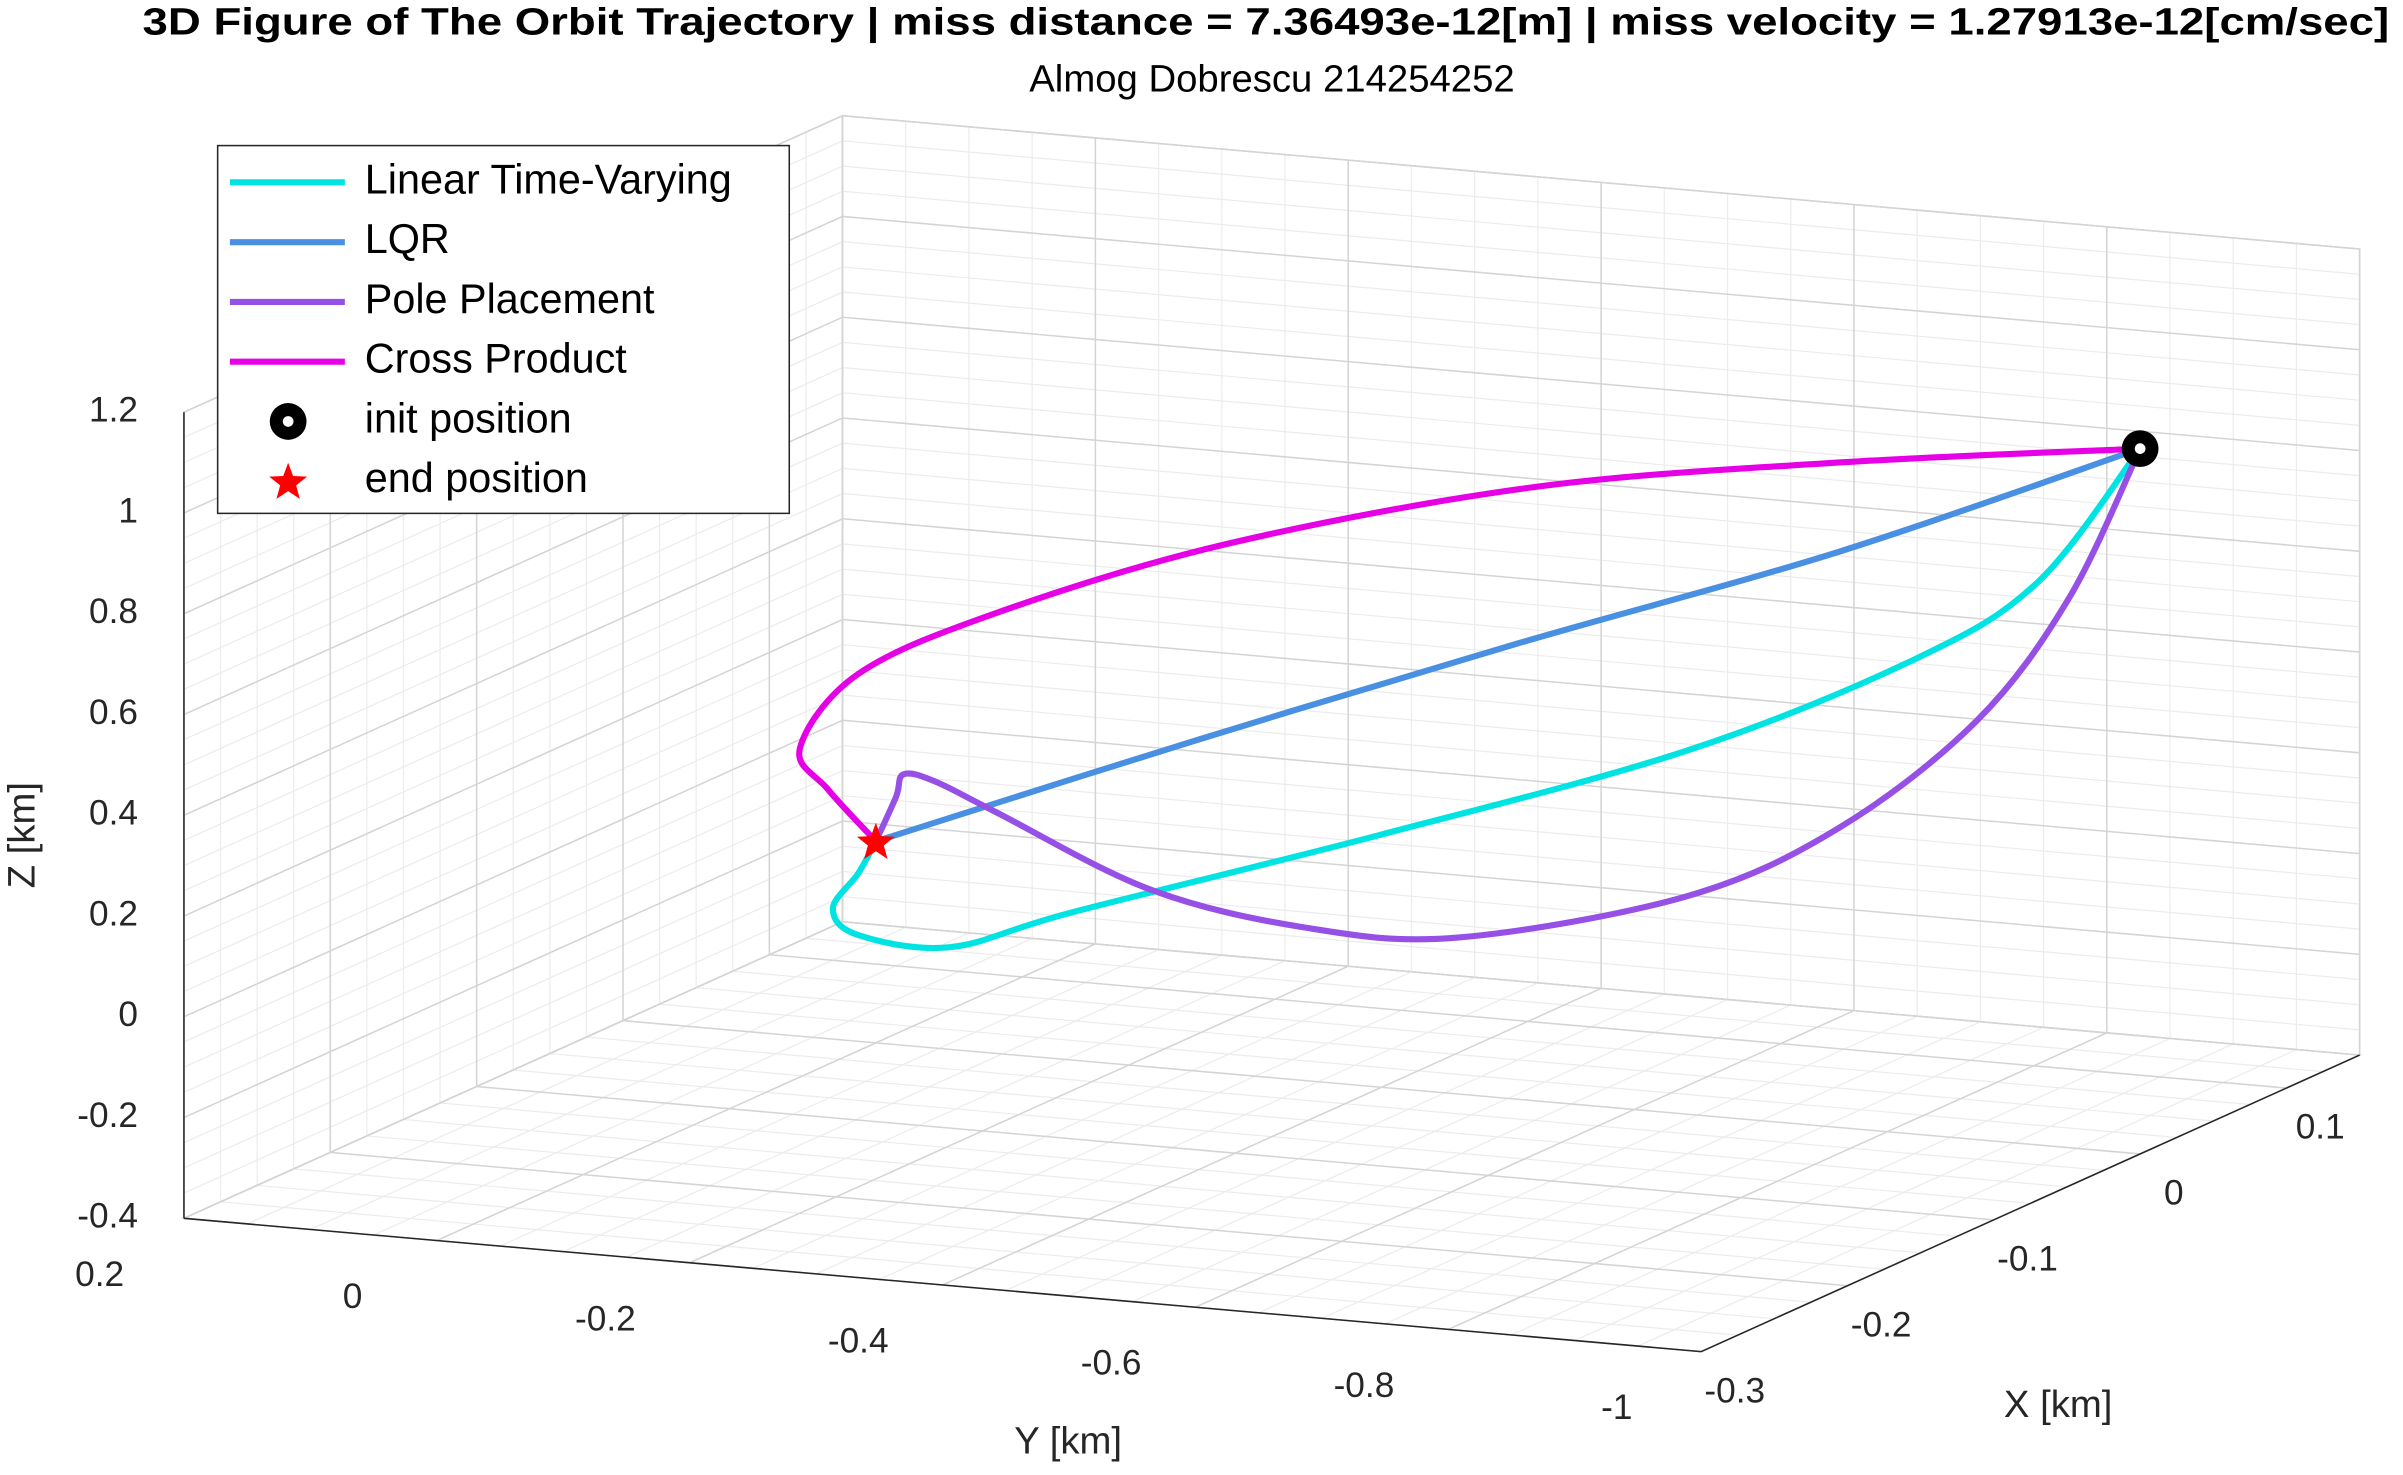 Image resolution: width=2403 pixels, height=1475 pixels. What do you see at coordinates (288, 421) in the screenshot?
I see `legend-swatch-inner` at bounding box center [288, 421].